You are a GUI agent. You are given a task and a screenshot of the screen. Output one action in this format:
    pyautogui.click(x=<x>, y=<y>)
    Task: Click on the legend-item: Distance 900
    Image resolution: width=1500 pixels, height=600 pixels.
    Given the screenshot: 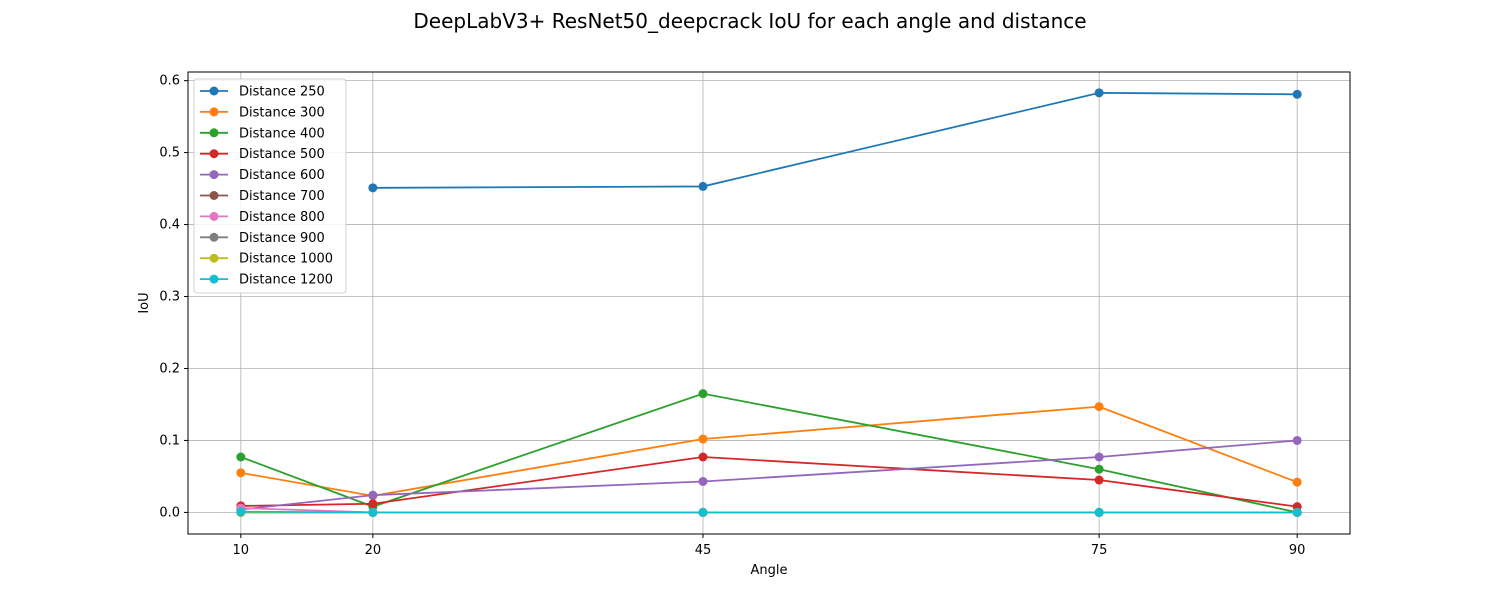 What is the action you would take?
    pyautogui.click(x=262, y=238)
    